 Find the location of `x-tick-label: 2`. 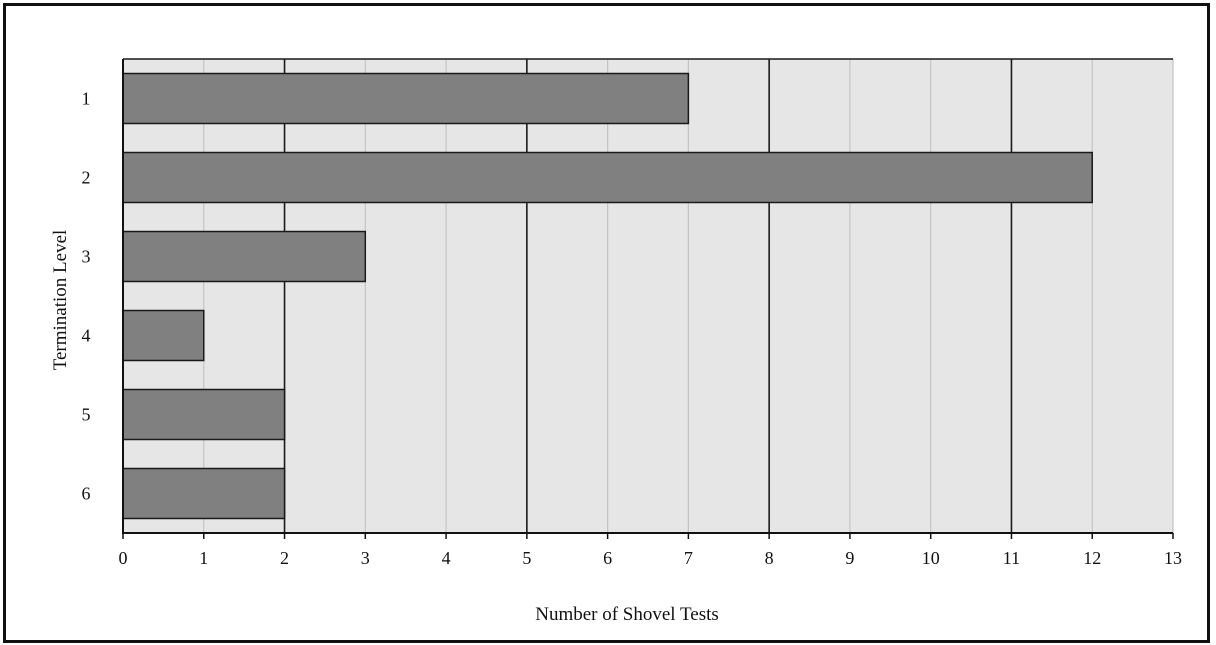

x-tick-label: 2 is located at coordinates (284, 558).